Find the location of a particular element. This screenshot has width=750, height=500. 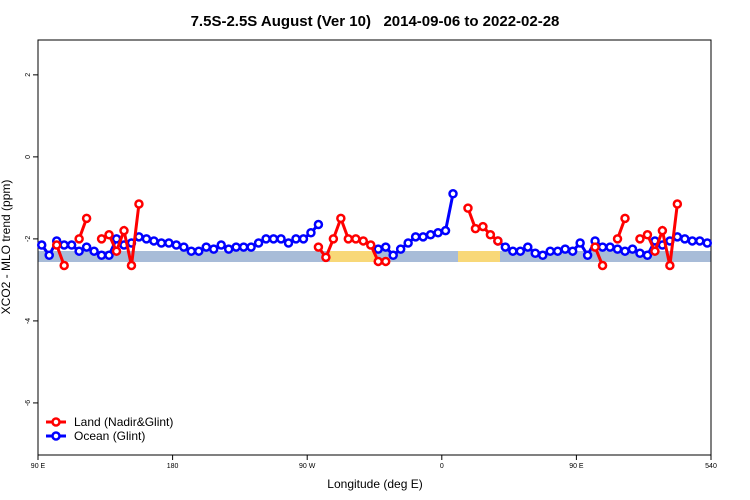

y-tick-label: -4 is located at coordinates (28, 321).